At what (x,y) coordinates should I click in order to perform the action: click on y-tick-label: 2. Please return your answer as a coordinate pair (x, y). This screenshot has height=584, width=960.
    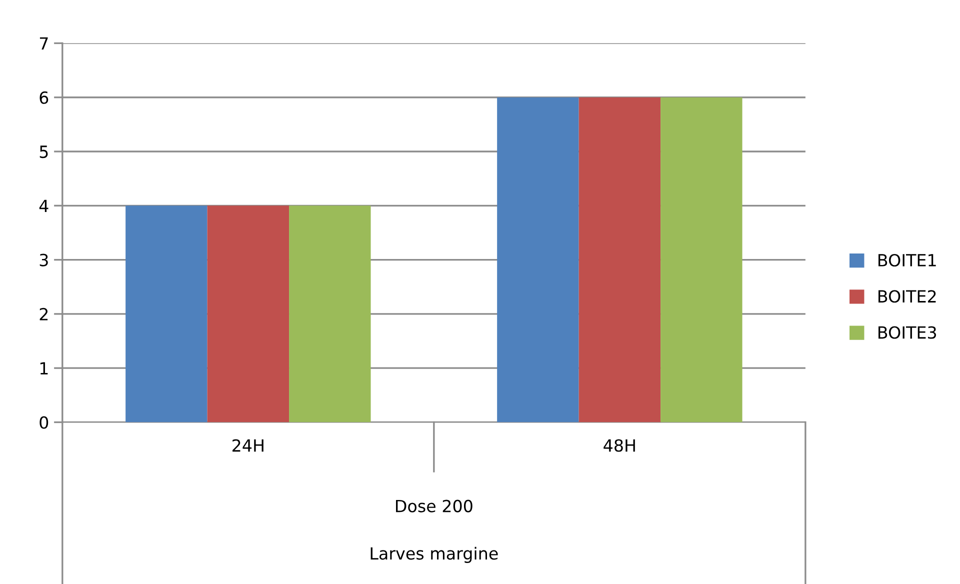
    Looking at the image, I should click on (44, 314).